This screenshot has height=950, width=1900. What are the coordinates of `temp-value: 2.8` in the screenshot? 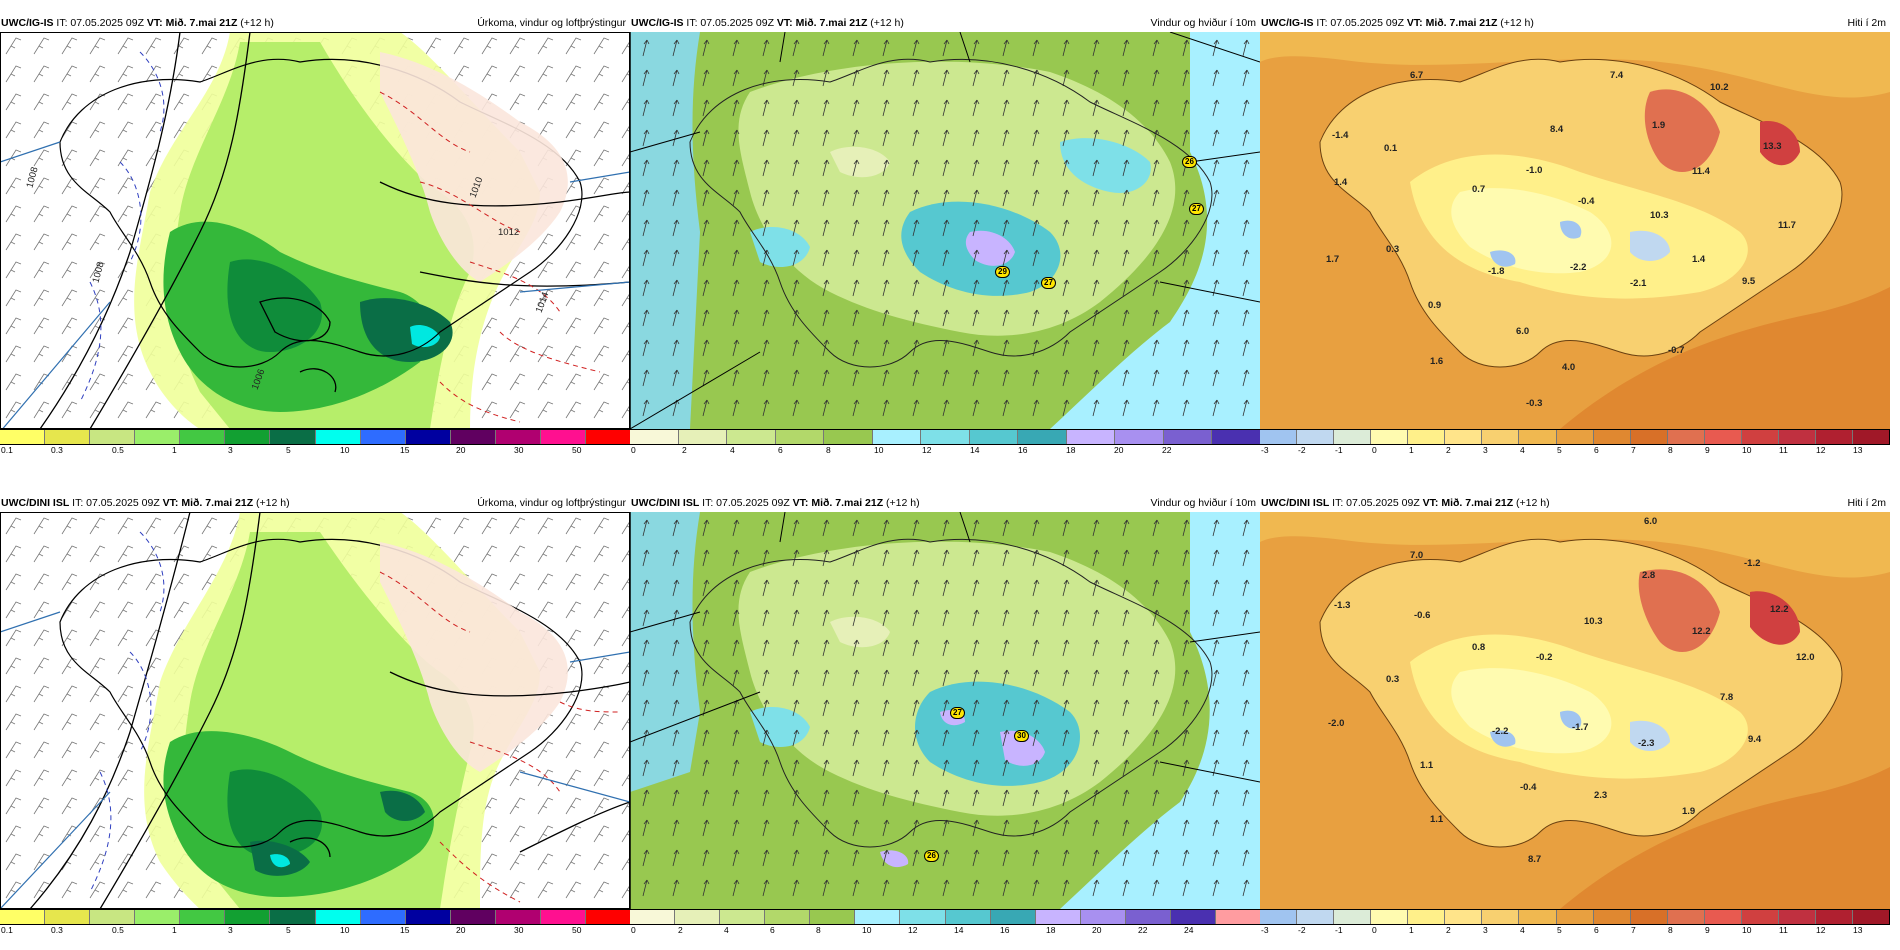 It's located at (1649, 575).